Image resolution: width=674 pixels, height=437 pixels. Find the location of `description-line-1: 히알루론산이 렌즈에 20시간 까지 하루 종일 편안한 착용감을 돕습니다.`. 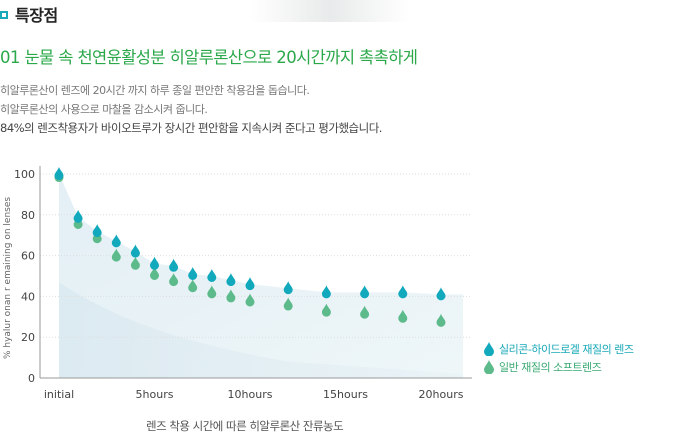

description-line-1: 히알루론산이 렌즈에 20시간 까지 하루 종일 편안한 착용감을 돕습니다. is located at coordinates (155, 90).